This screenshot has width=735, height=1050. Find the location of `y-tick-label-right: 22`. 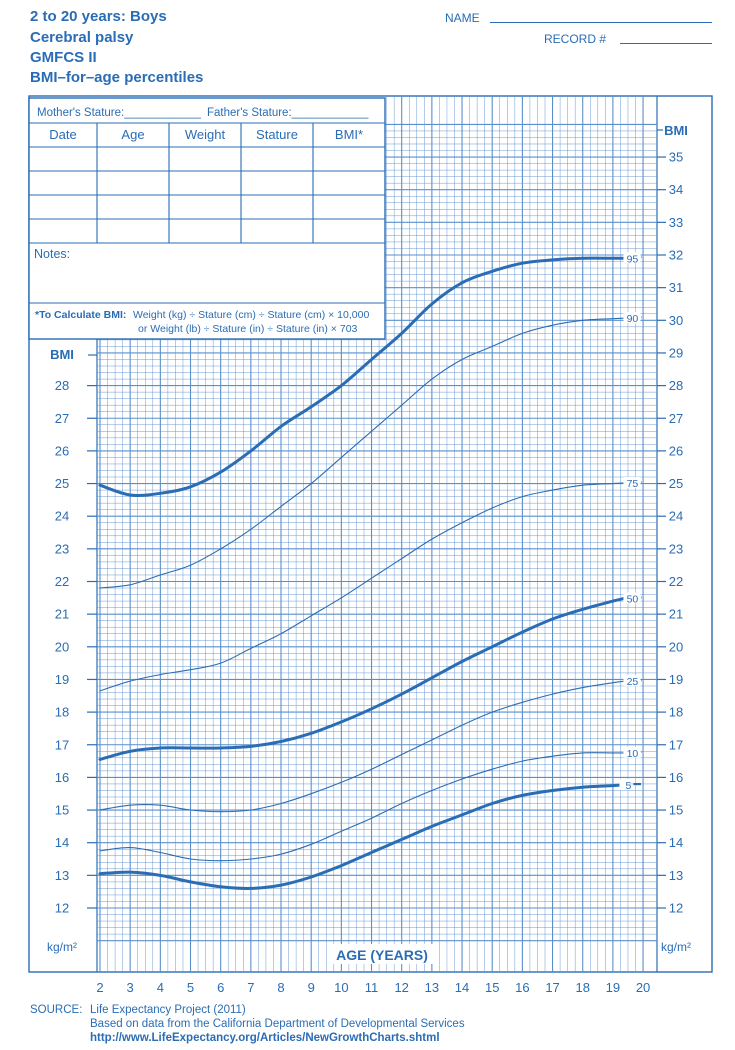

y-tick-label-right: 22 is located at coordinates (676, 581).